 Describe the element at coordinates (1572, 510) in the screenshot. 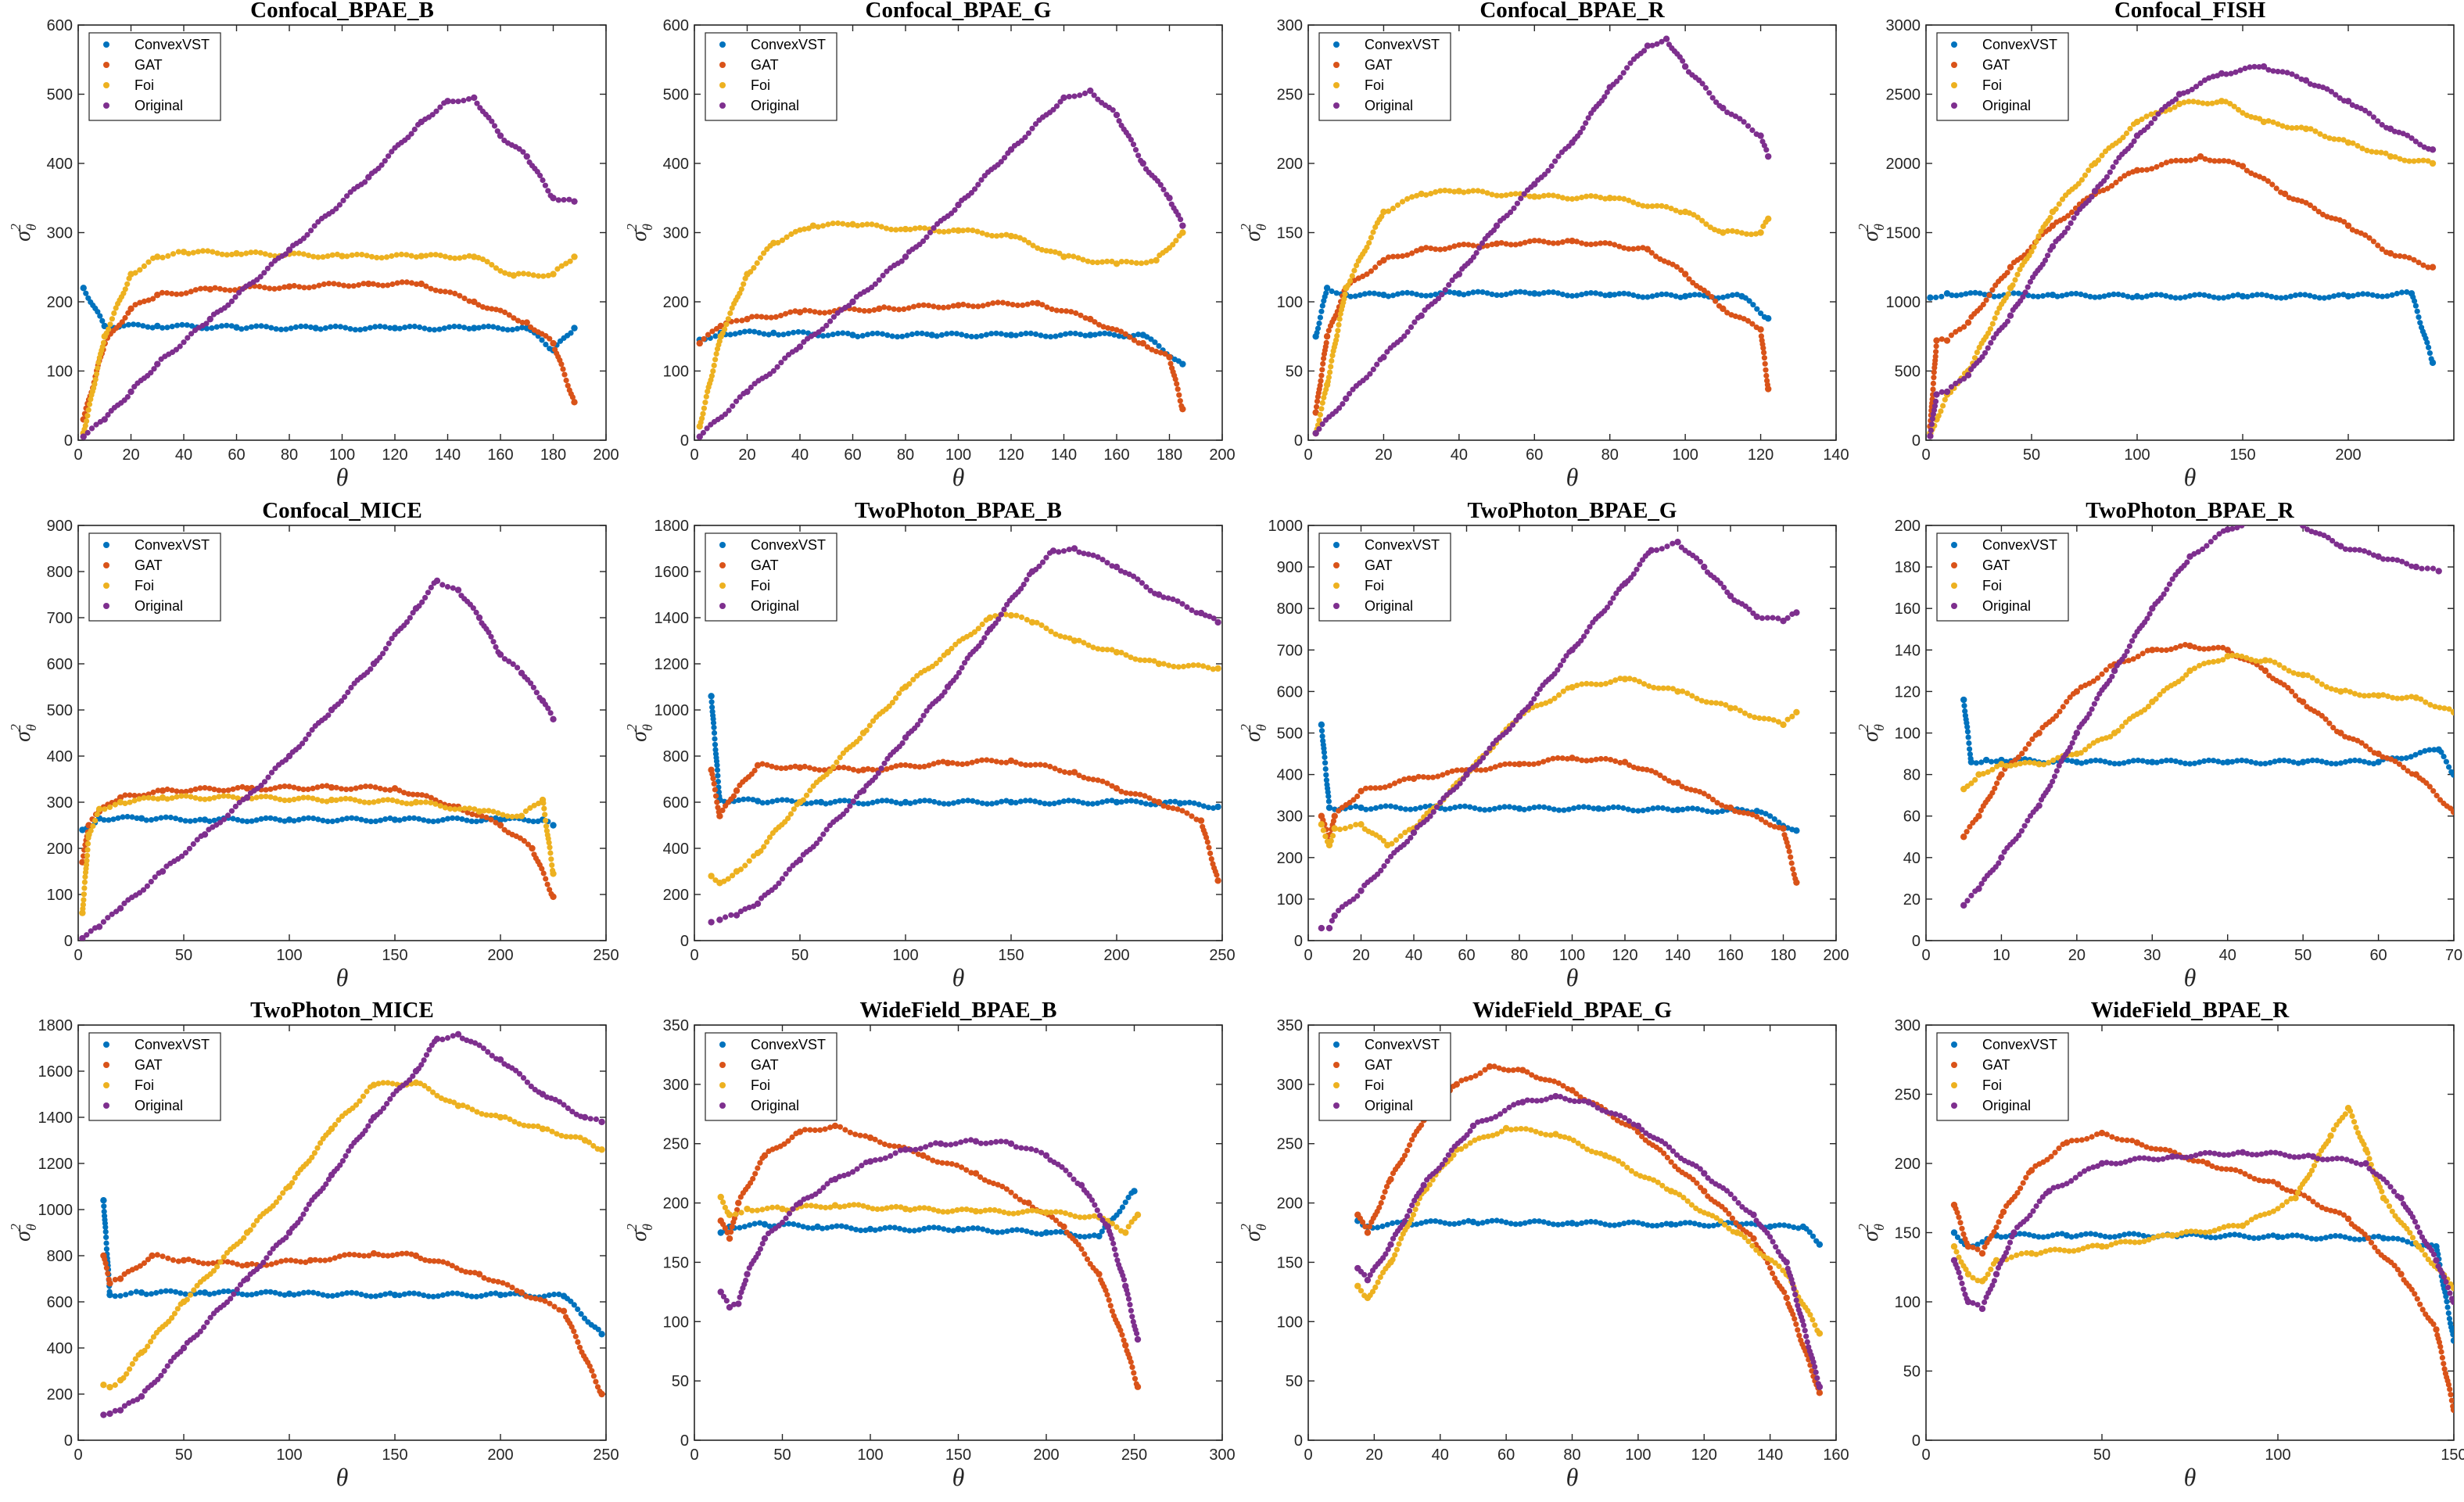

I see `plot-title: TwoPhoton_BPAE_G` at that location.